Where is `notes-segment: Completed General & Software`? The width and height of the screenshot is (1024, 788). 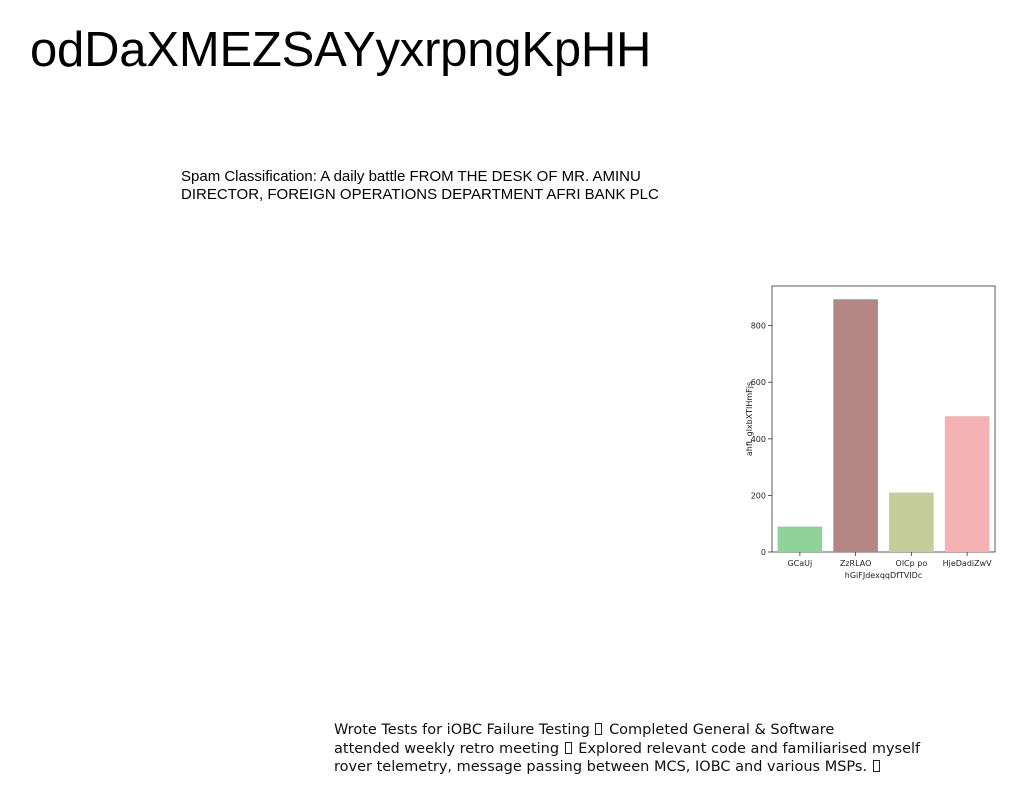 notes-segment: Completed General & Software is located at coordinates (722, 730).